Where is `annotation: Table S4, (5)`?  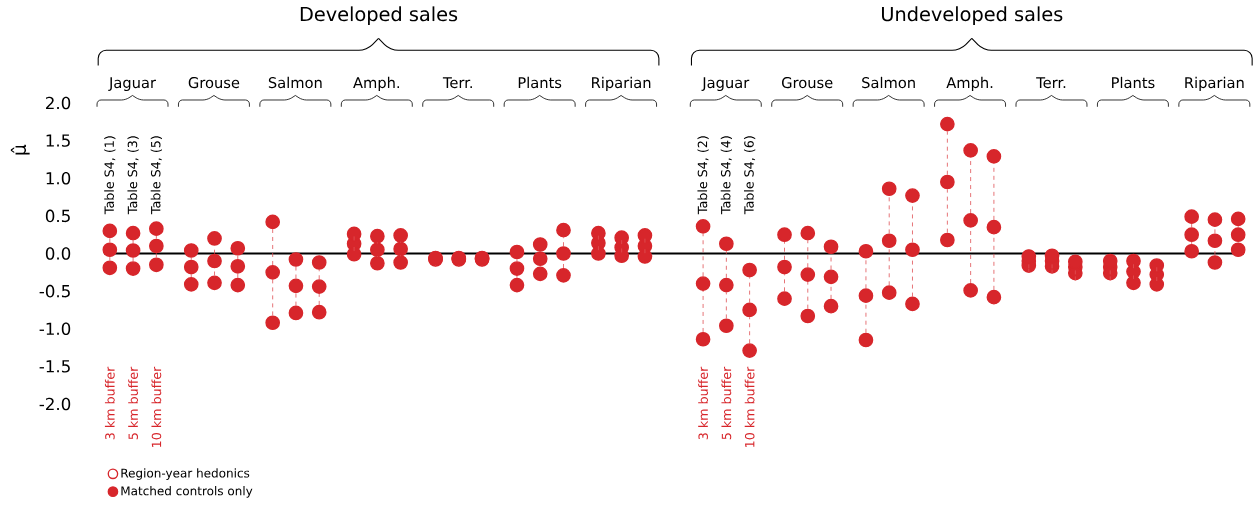 annotation: Table S4, (5) is located at coordinates (156, 175).